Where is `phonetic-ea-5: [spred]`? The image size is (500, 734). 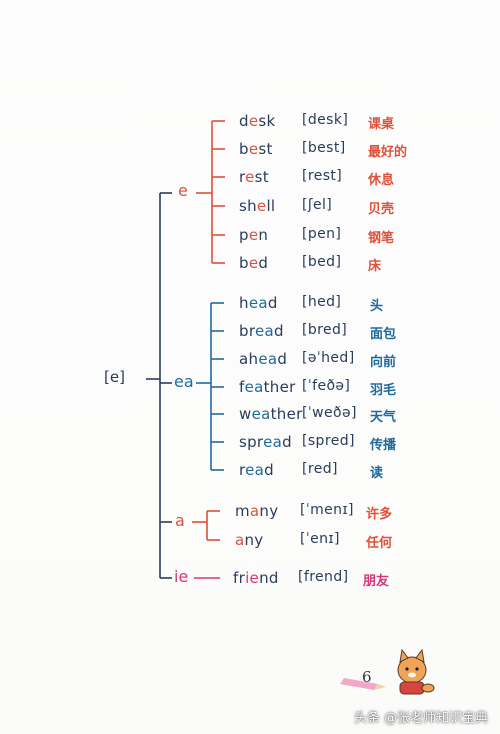
phonetic-ea-5: [spred] is located at coordinates (328, 441).